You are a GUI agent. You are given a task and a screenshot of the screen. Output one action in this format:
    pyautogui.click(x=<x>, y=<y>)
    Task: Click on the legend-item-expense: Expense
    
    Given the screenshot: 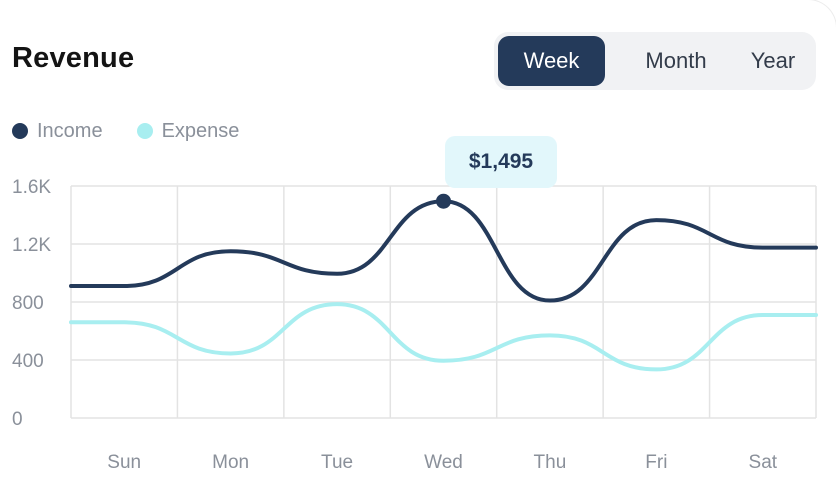 What is the action you would take?
    pyautogui.click(x=188, y=131)
    